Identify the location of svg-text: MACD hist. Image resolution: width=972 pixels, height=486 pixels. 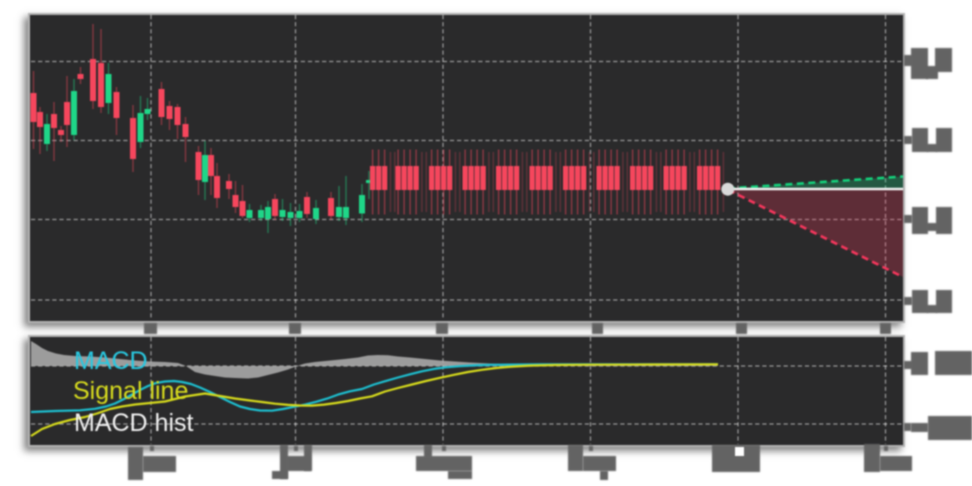
(134, 423).